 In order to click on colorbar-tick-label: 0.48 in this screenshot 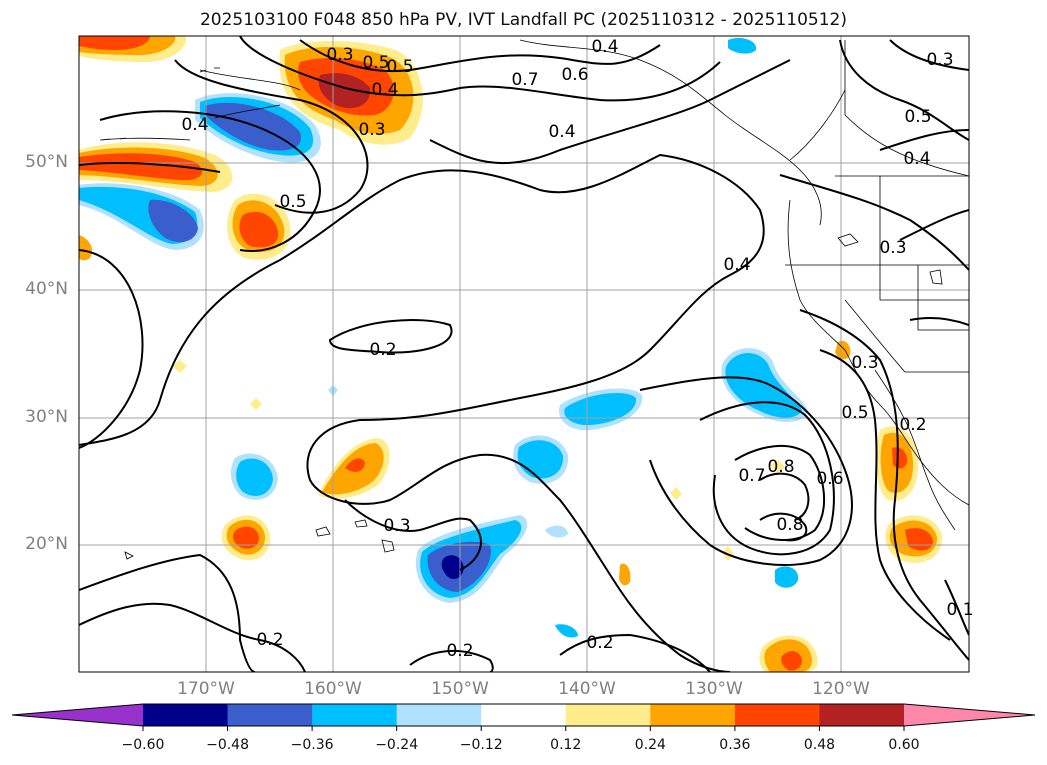, I will do `click(819, 745)`.